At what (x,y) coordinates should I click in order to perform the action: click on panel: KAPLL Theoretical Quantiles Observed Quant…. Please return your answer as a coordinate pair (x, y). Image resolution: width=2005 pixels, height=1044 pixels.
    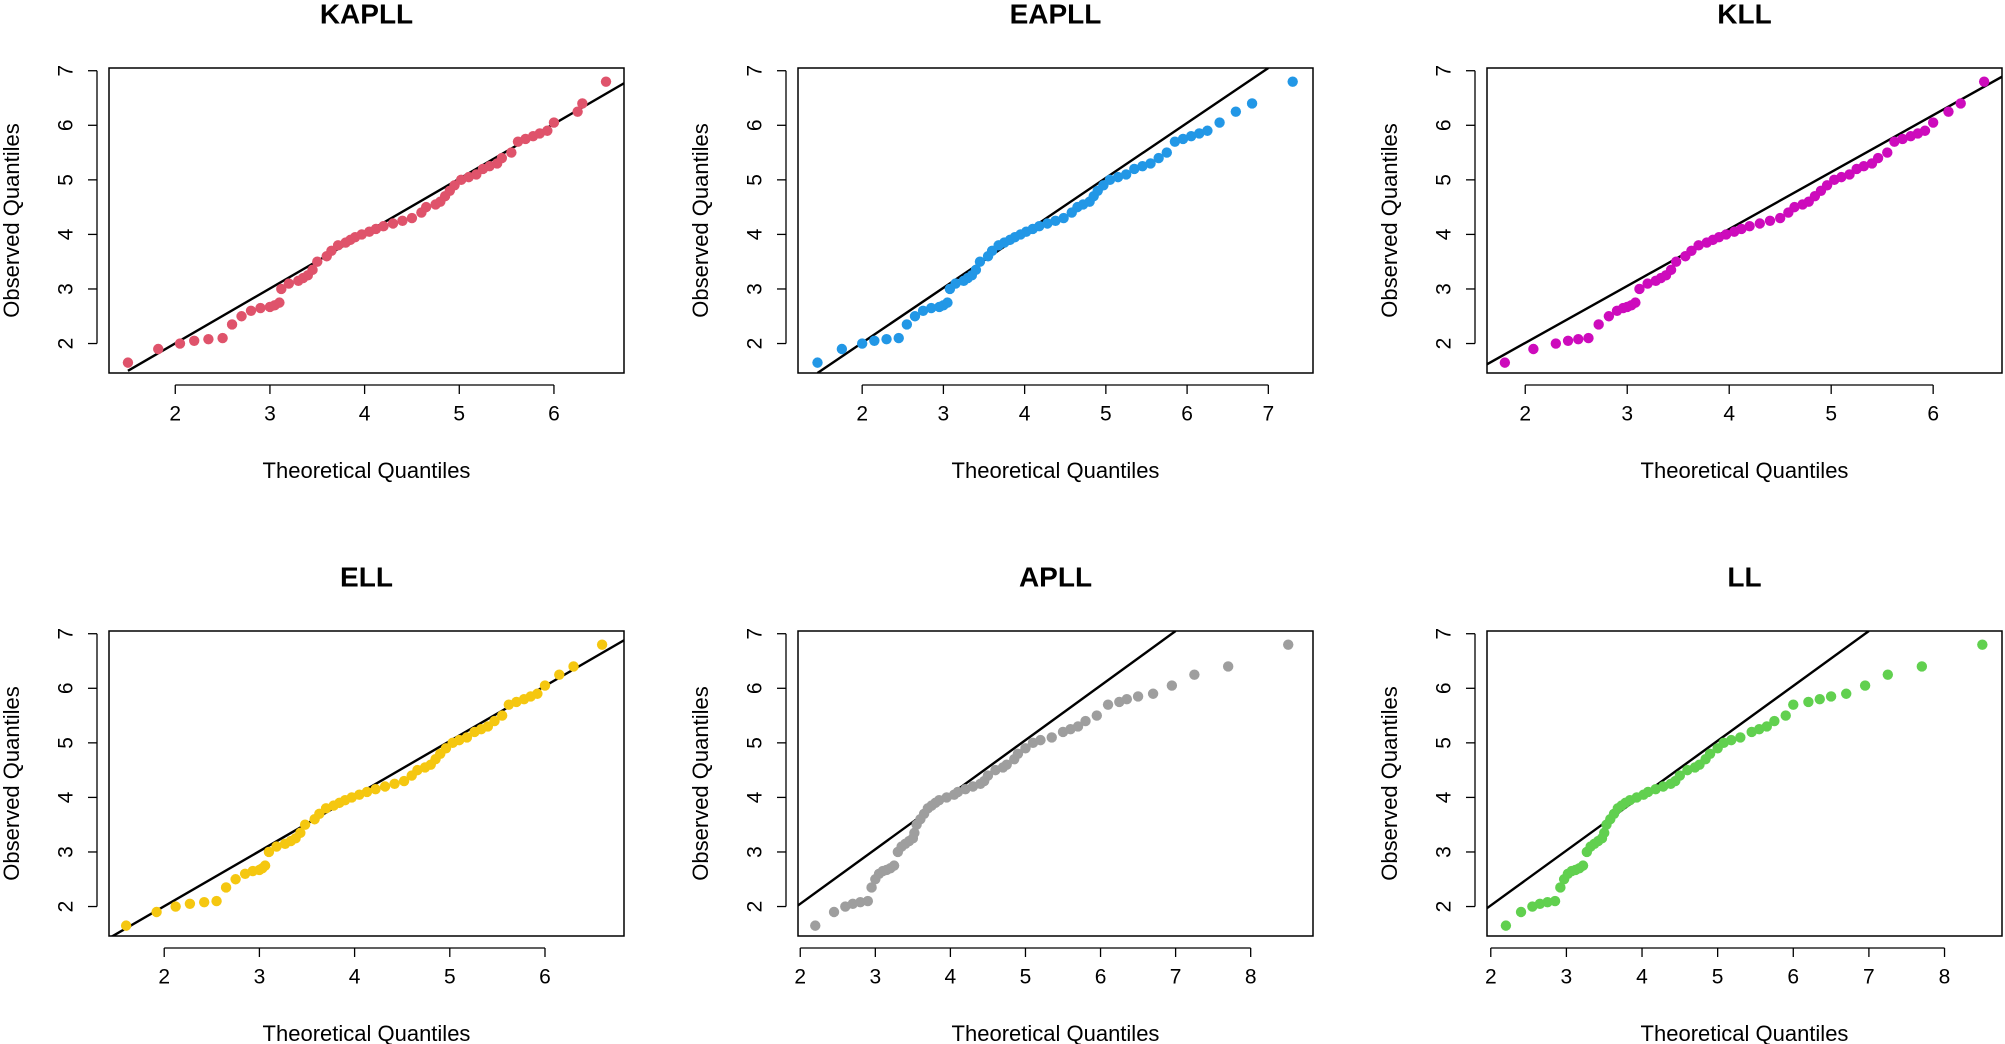
    Looking at the image, I should click on (312, 241).